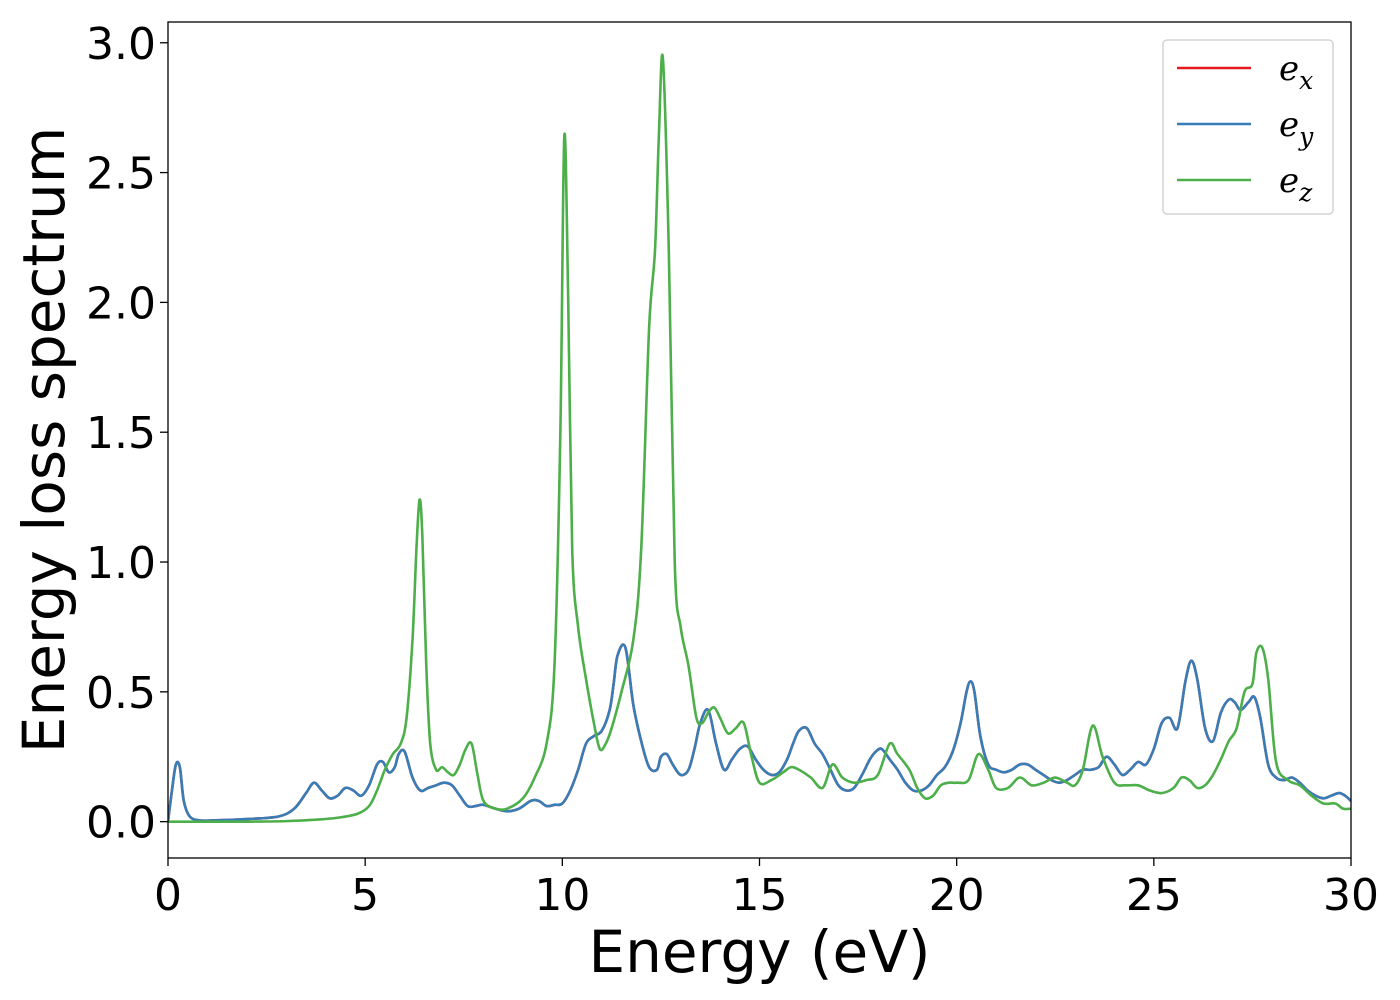 This screenshot has height=1000, width=1400. Describe the element at coordinates (121, 44) in the screenshot. I see `y-tick-label: 3.0` at that location.